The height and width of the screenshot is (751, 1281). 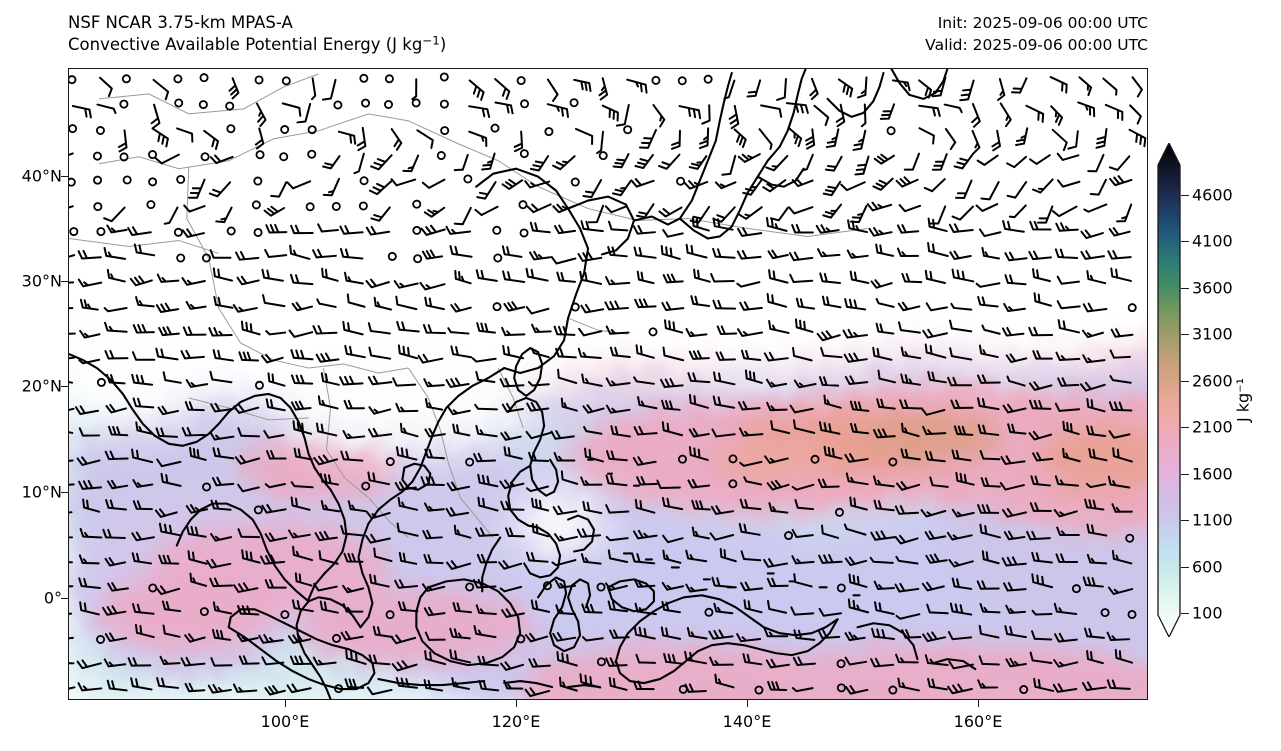 I want to click on y-tick-label-10N: 10°N, so click(x=41, y=492).